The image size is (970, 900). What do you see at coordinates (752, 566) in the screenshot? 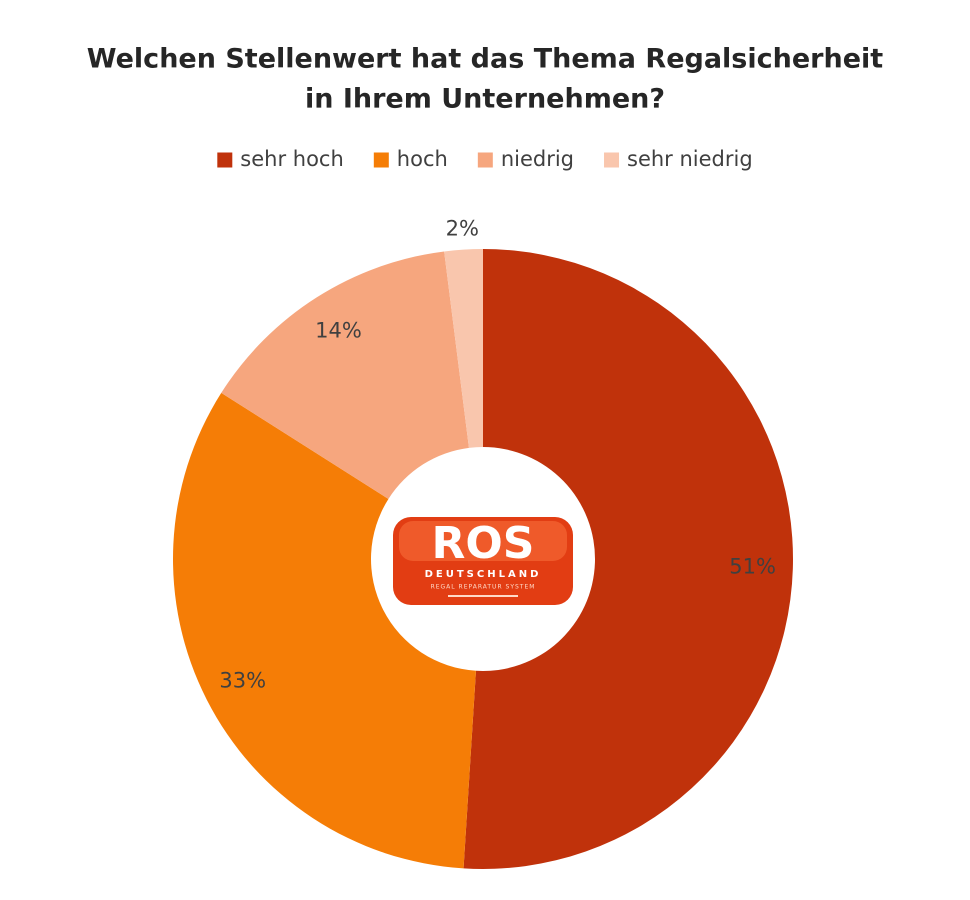
I see `data-label: 51%` at bounding box center [752, 566].